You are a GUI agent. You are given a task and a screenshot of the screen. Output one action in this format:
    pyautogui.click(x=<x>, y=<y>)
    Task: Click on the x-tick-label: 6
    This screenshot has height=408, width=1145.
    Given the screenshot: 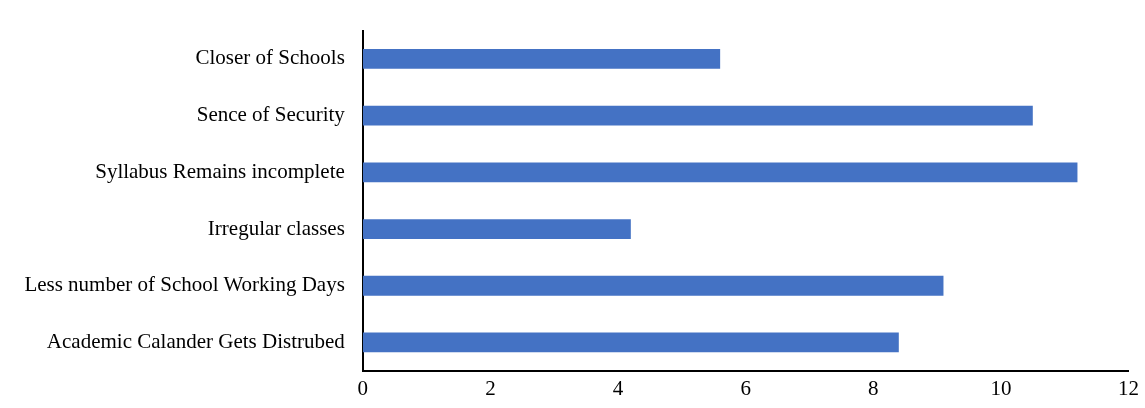 What is the action you would take?
    pyautogui.click(x=745, y=387)
    